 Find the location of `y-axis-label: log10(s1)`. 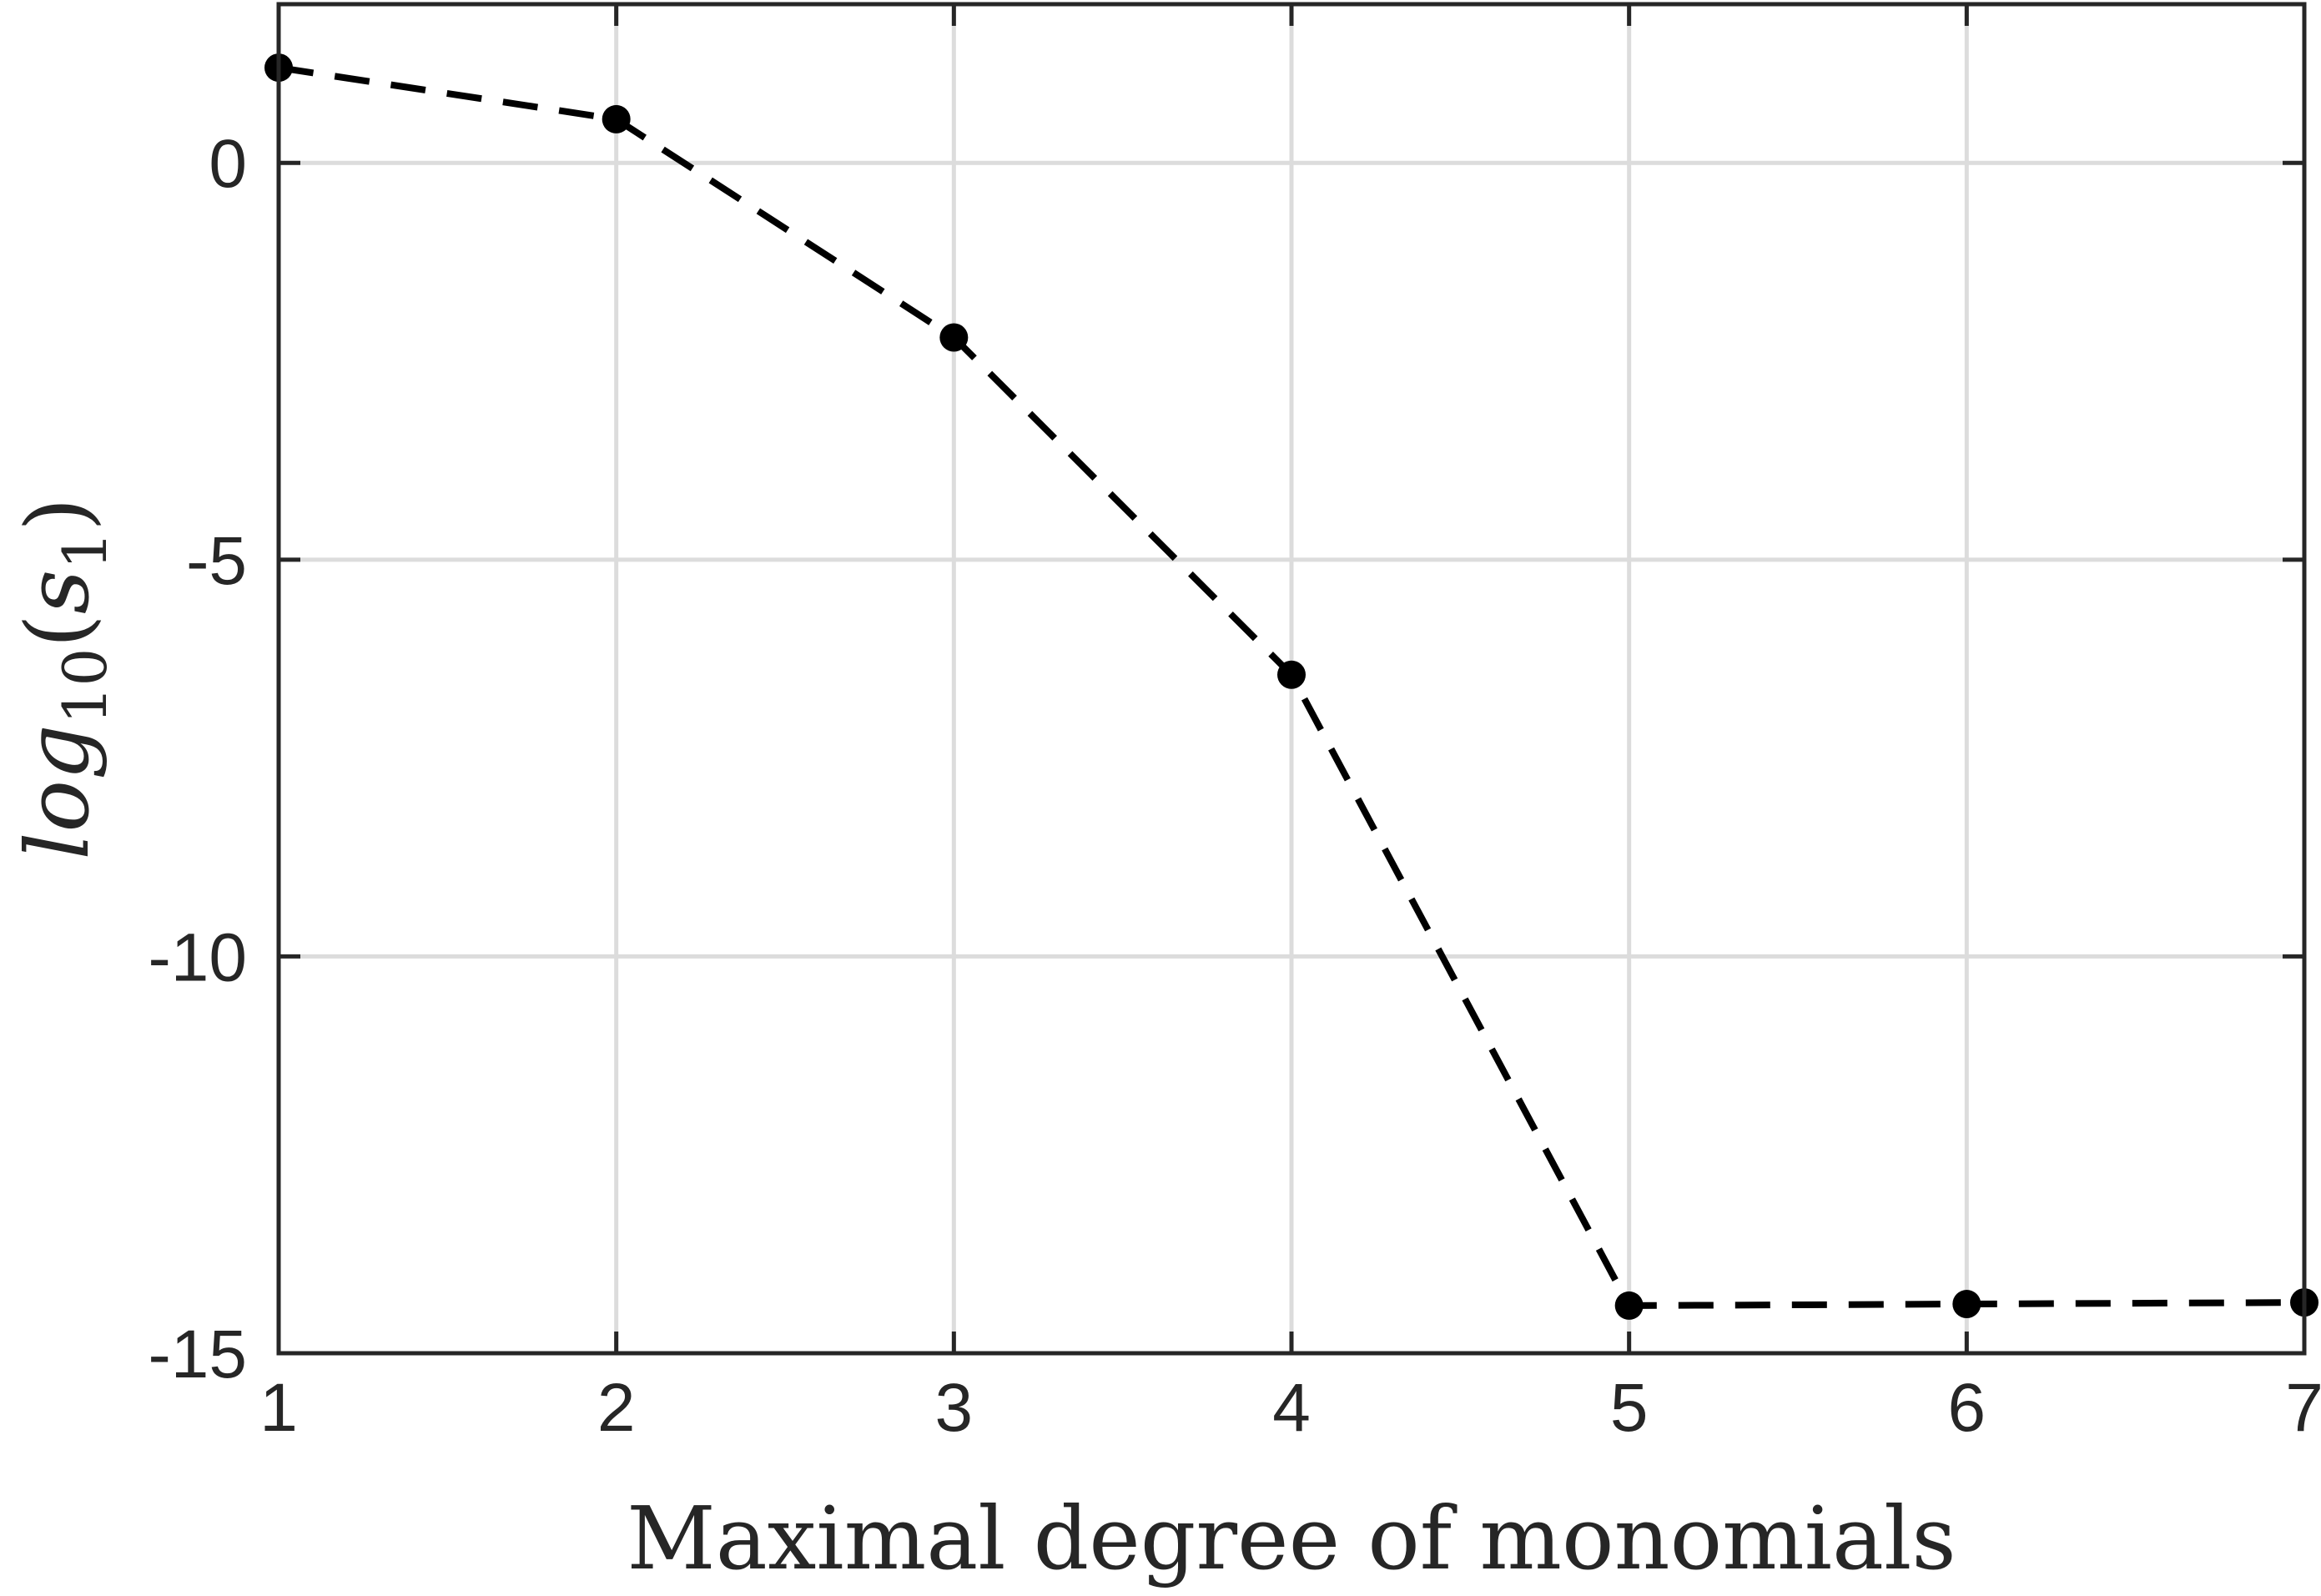

y-axis-label: log10(s1) is located at coordinates (64, 678).